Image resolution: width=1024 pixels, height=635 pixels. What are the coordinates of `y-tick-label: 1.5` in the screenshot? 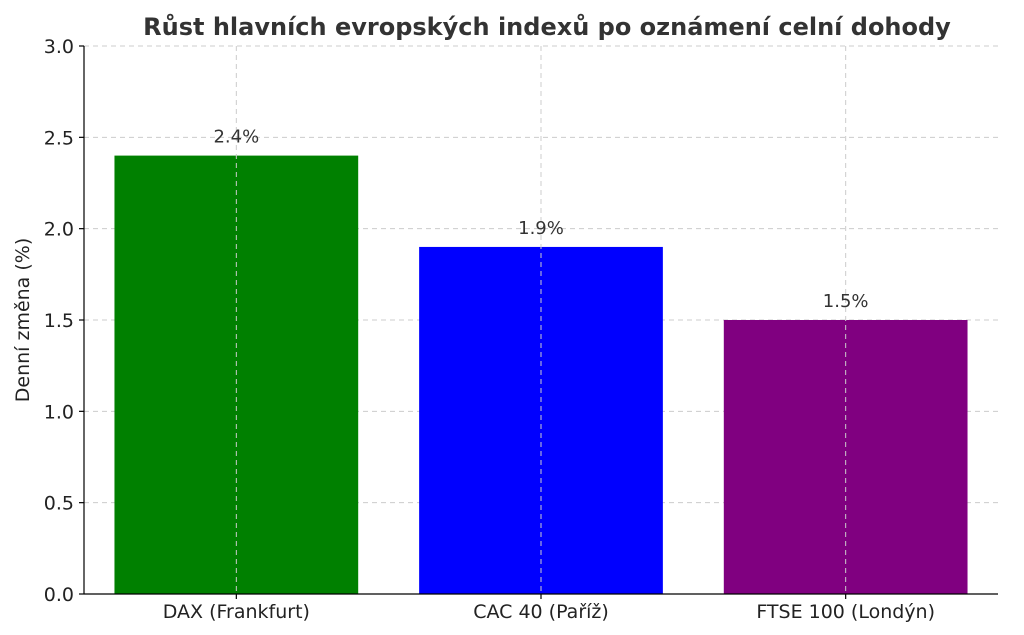 It's located at (59, 321).